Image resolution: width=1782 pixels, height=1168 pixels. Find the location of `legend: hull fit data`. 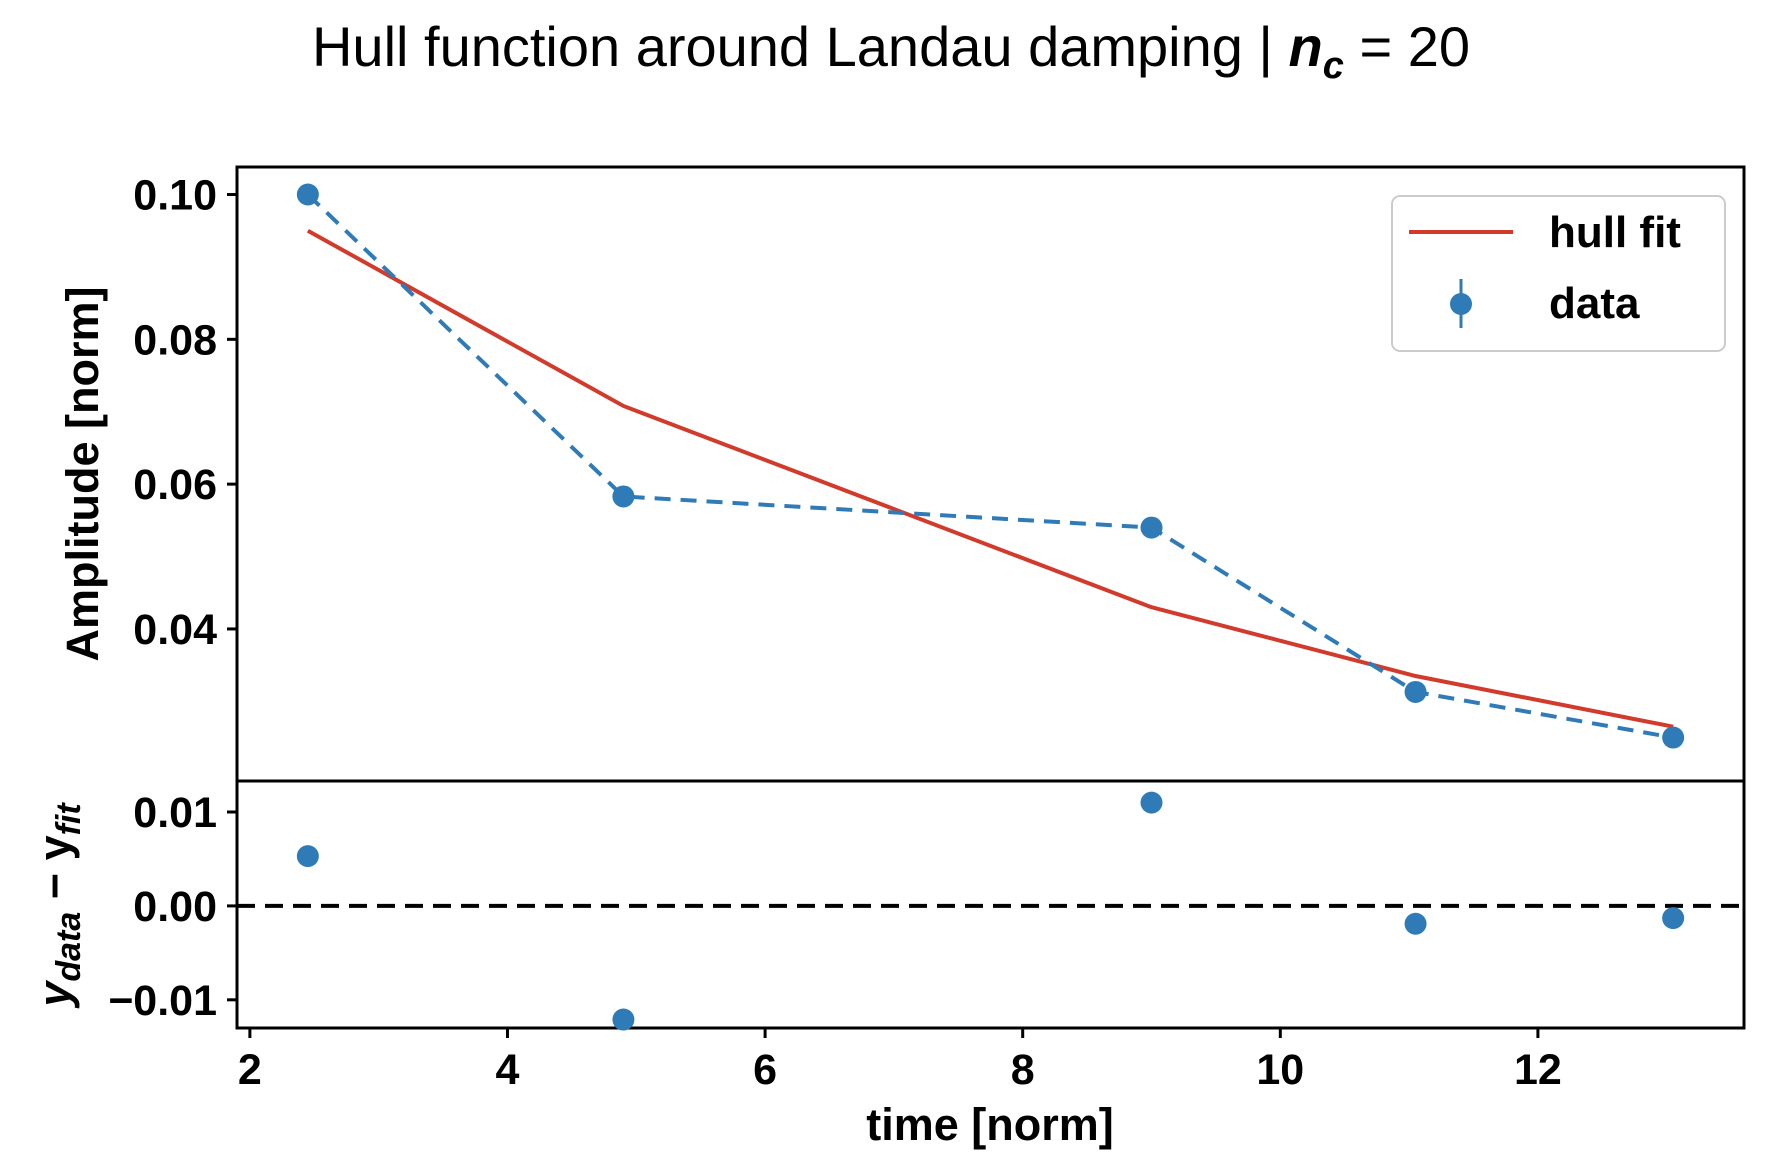

legend: hull fit data is located at coordinates (1558, 273).